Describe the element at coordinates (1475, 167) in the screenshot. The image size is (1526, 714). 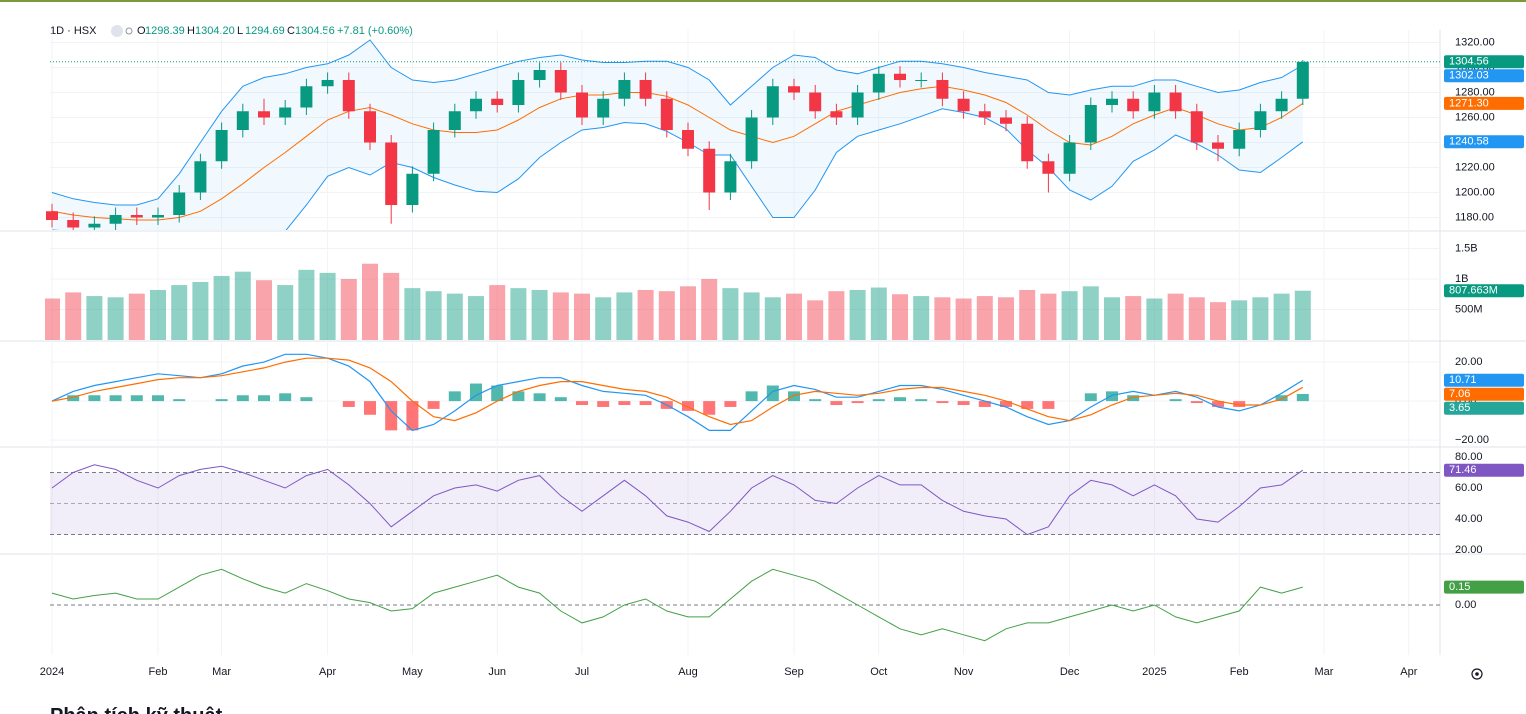
I see `y-tick-label: 1220.00` at that location.